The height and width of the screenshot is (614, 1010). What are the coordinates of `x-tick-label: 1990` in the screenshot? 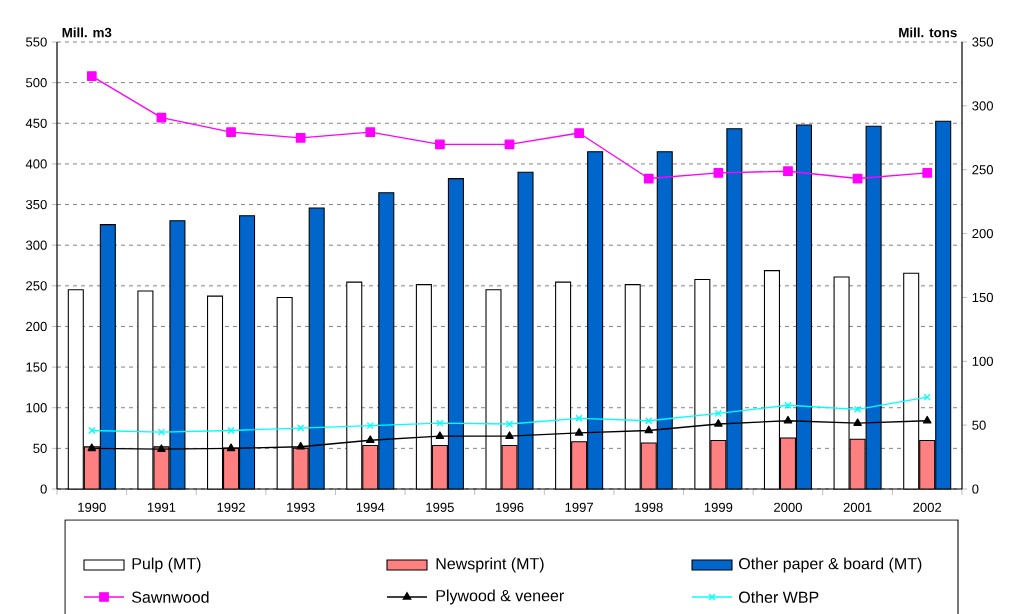 It's located at (92, 507).